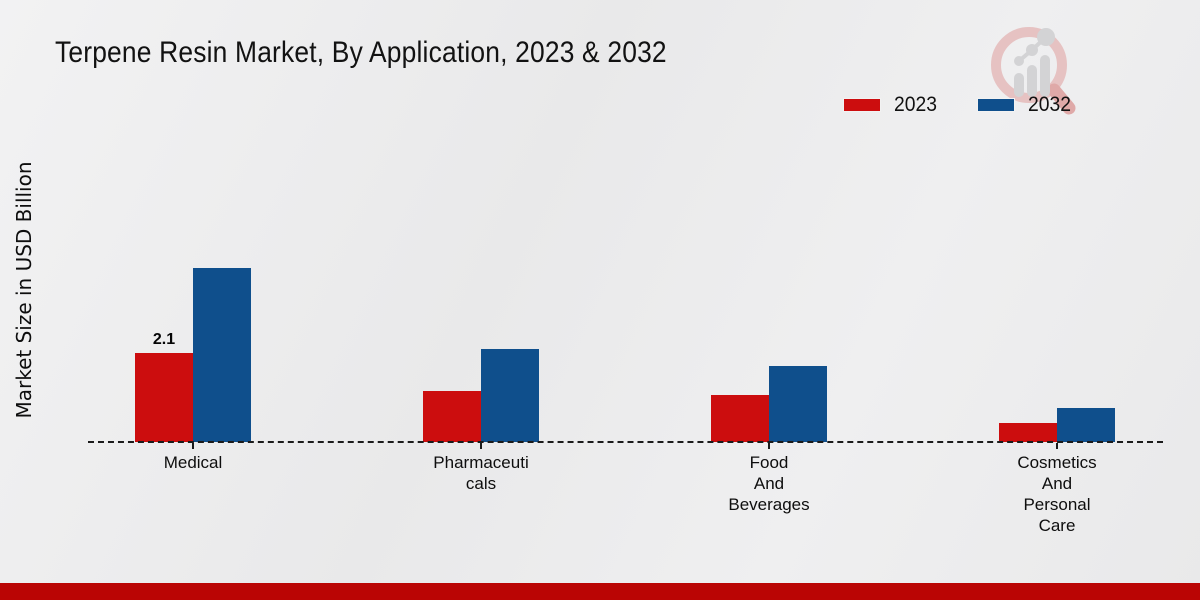 This screenshot has height=600, width=1200. What do you see at coordinates (193, 462) in the screenshot?
I see `x-axis-label-medical: Medical` at bounding box center [193, 462].